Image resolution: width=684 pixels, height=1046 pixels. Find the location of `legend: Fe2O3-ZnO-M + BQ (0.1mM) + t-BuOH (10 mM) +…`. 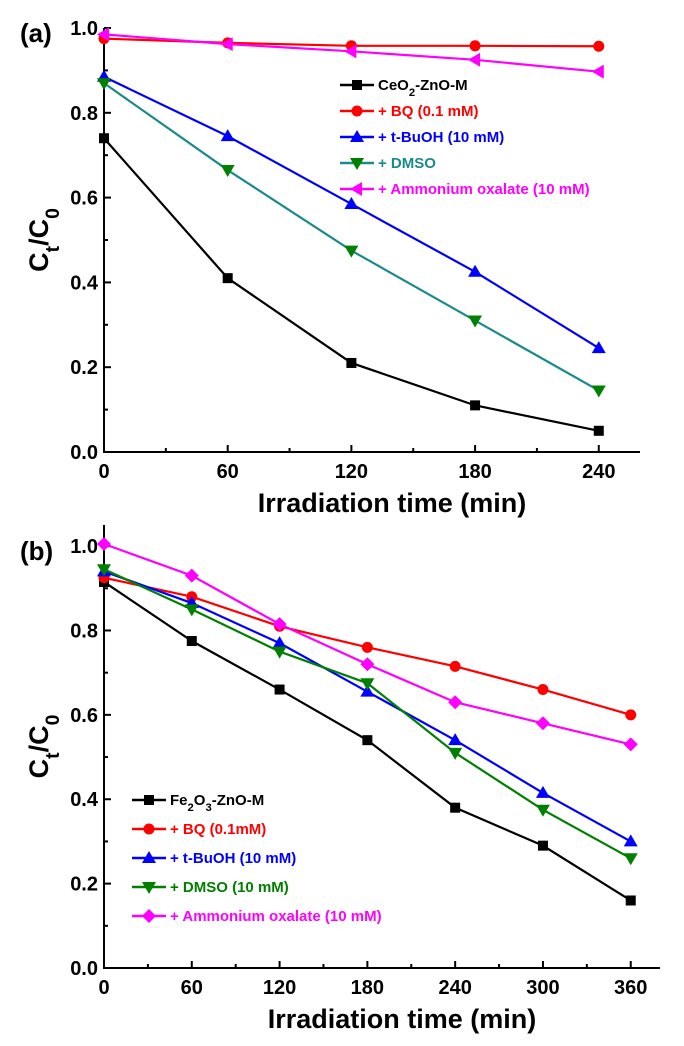

legend: Fe2O3-ZnO-M + BQ (0.1mM) + t-BuOH (10 mM) +… is located at coordinates (257, 858).